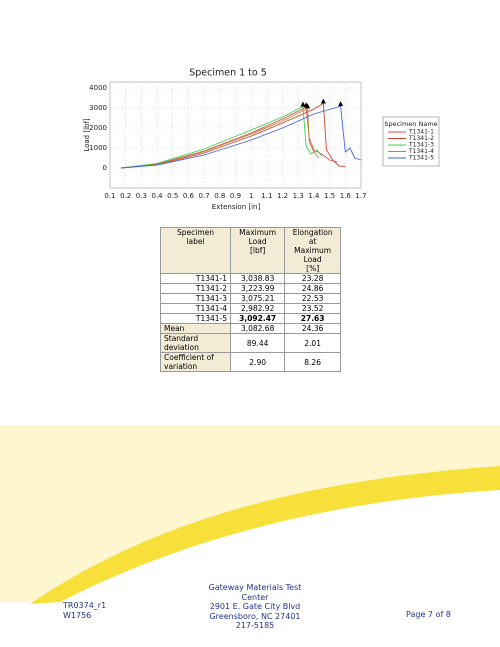 The height and width of the screenshot is (647, 500). Describe the element at coordinates (258, 298) in the screenshot. I see `table-cell: 3,075.21` at that location.